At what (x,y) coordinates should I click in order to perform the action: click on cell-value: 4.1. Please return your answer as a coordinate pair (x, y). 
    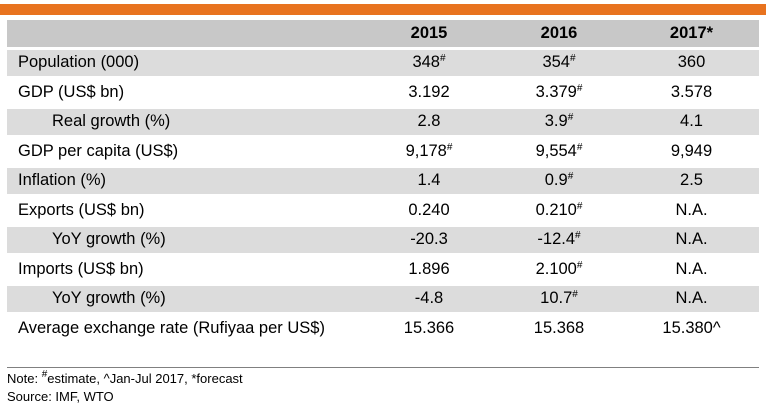
    Looking at the image, I should click on (691, 121).